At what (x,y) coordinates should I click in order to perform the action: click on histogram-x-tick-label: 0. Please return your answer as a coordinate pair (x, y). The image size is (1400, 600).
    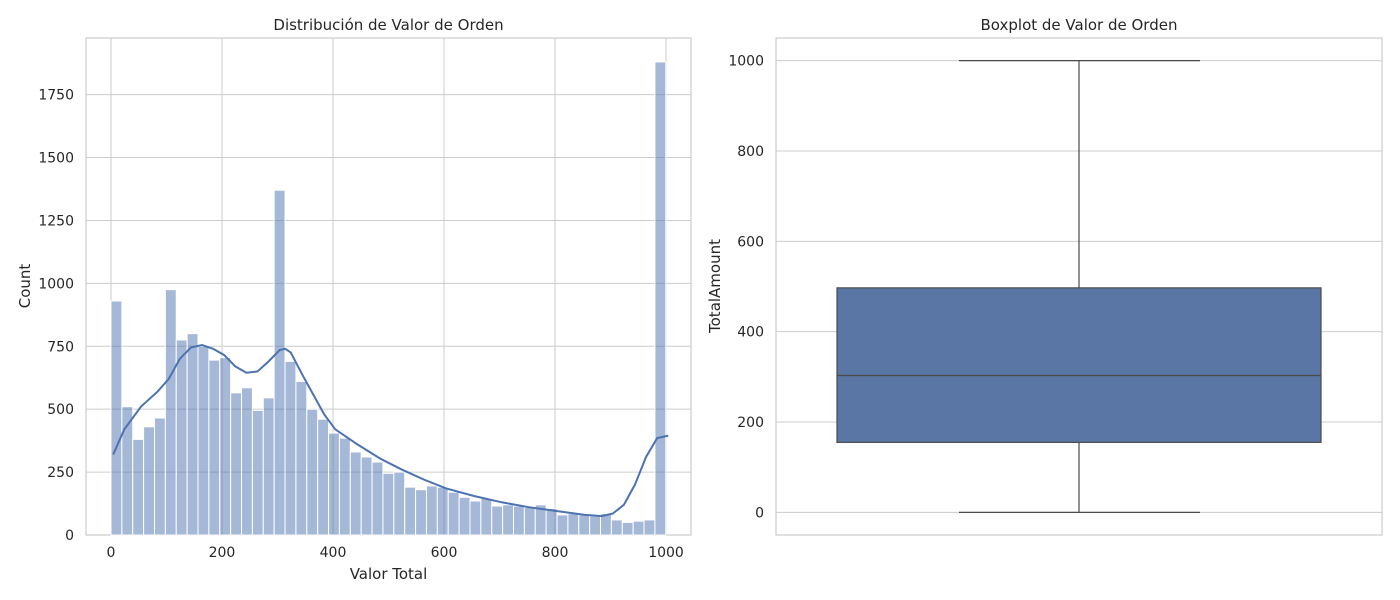
    Looking at the image, I should click on (111, 553).